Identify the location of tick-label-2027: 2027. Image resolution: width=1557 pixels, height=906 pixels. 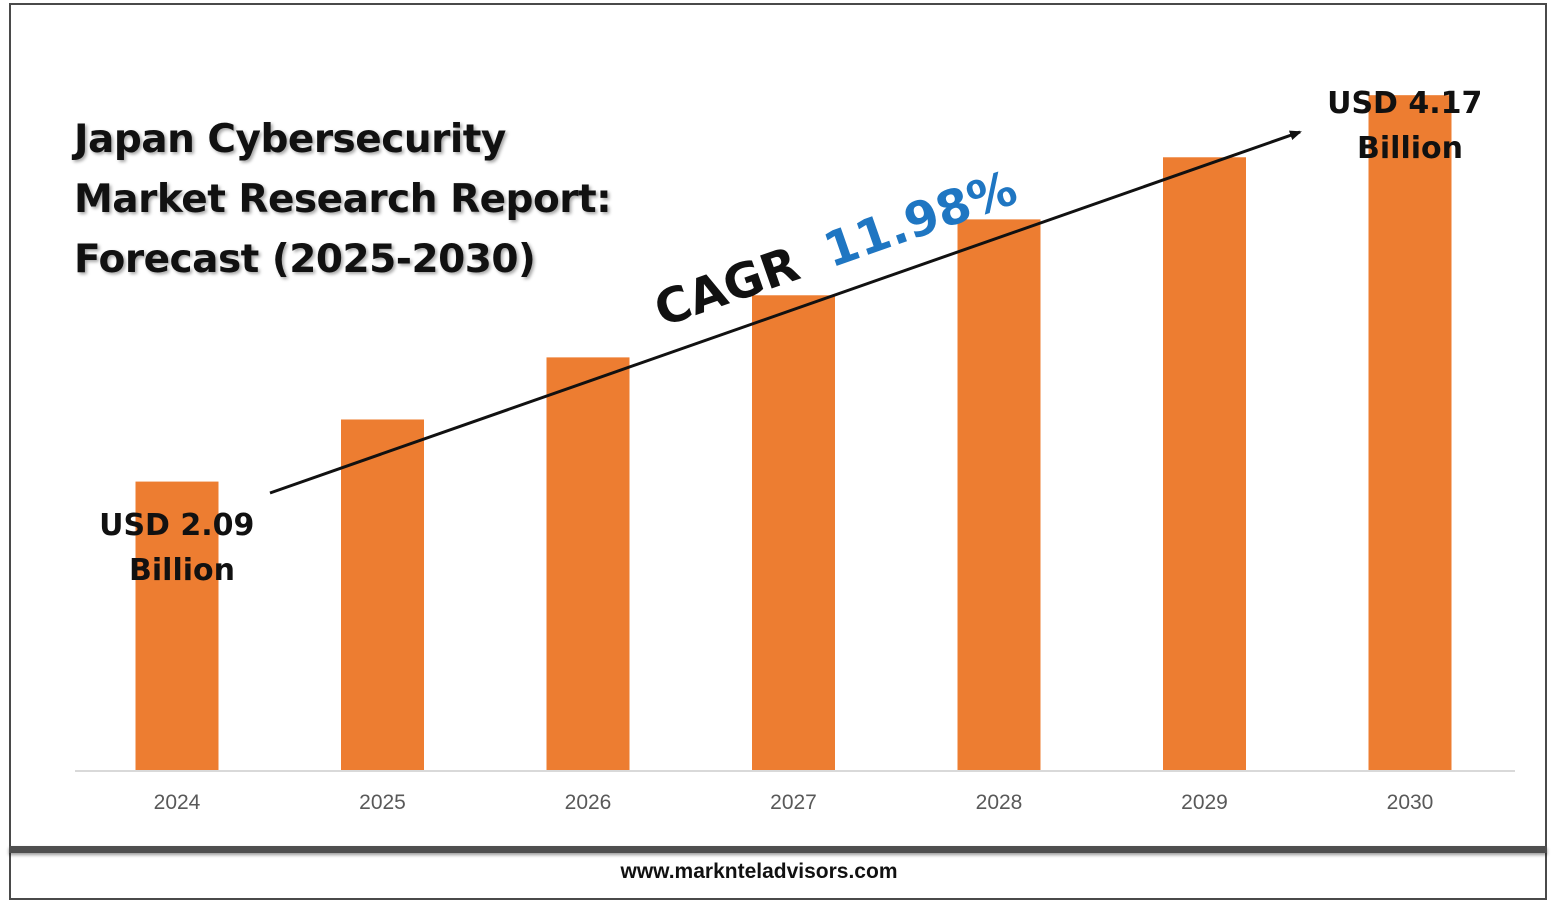
(793, 802).